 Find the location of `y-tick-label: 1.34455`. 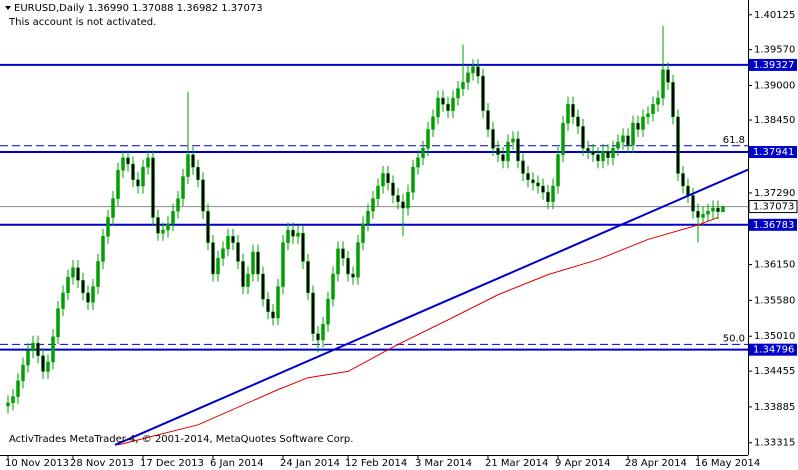

y-tick-label: 1.34455 is located at coordinates (774, 371).